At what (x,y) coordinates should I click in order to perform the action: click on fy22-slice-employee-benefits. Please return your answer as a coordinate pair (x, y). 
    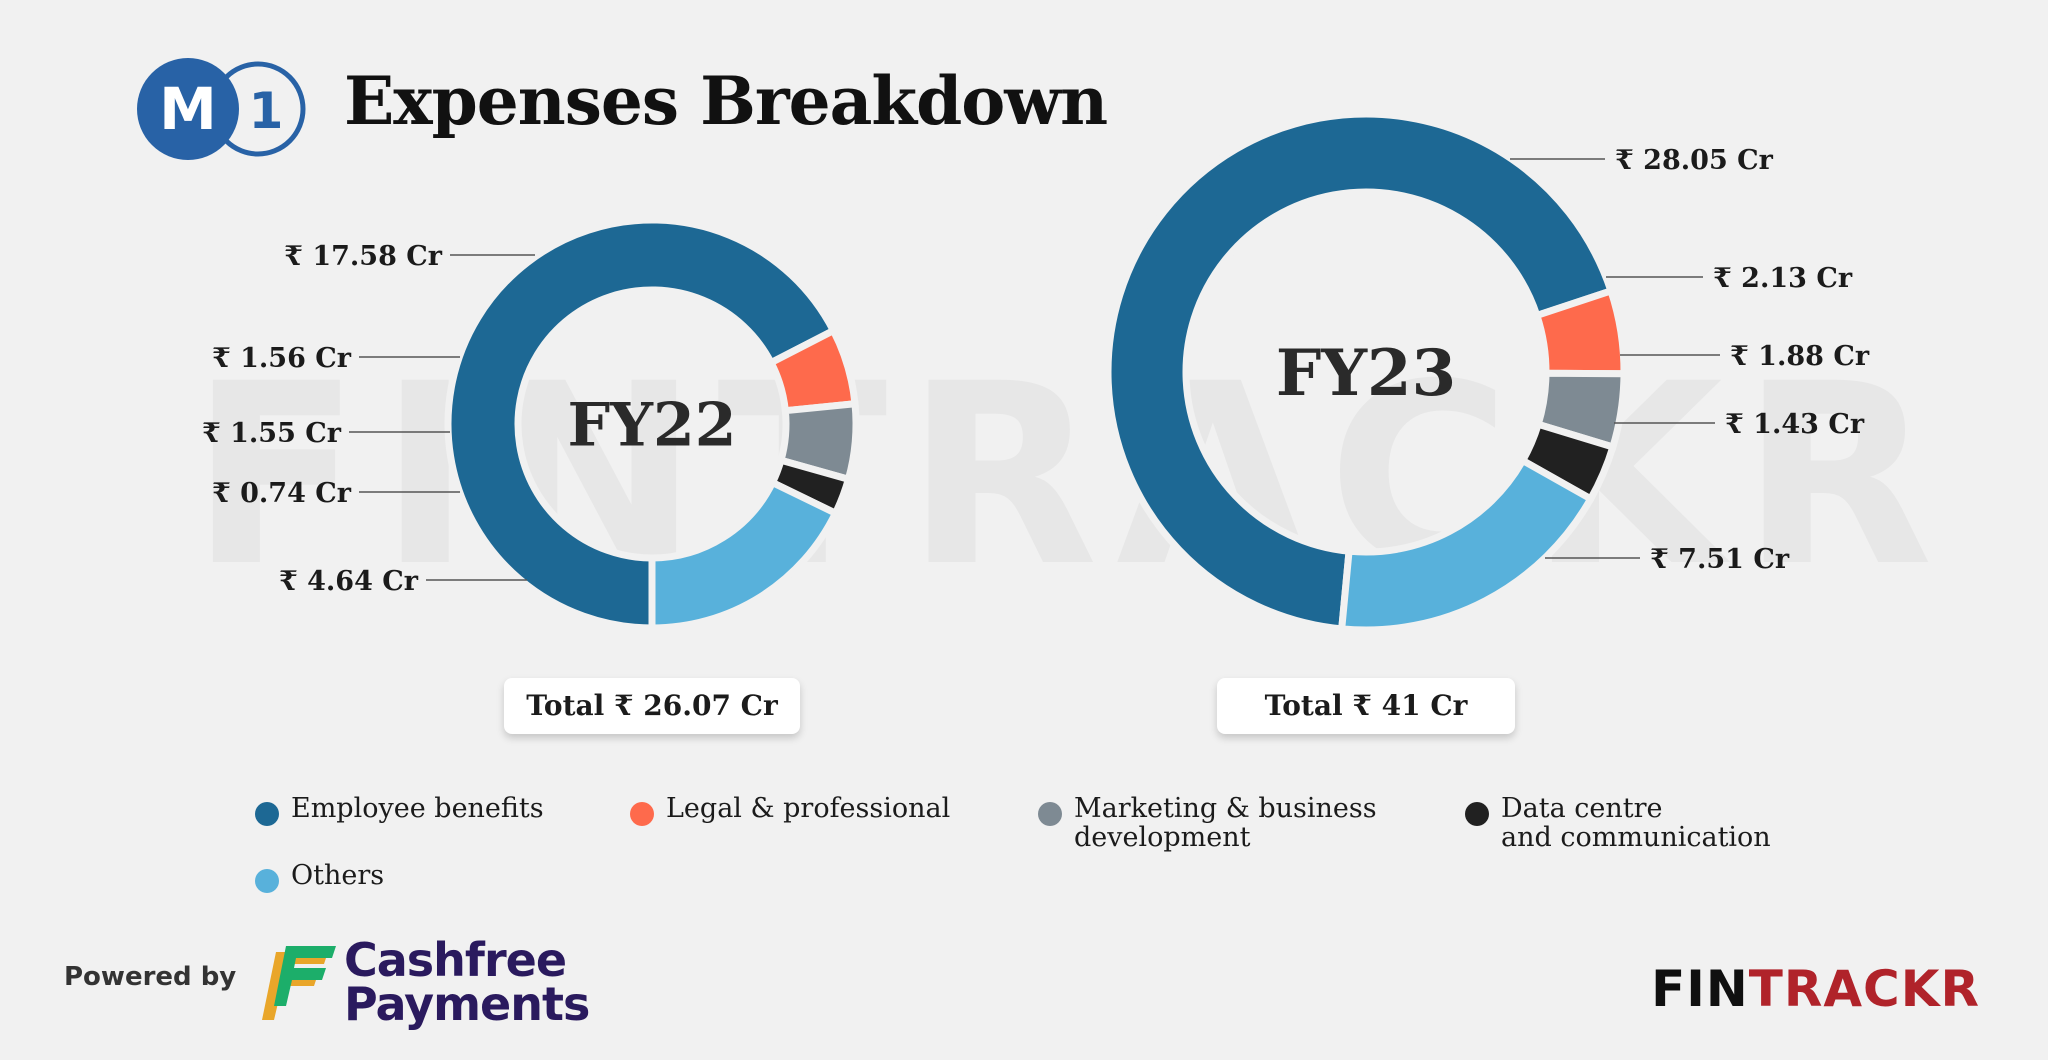
    Looking at the image, I should click on (641, 424).